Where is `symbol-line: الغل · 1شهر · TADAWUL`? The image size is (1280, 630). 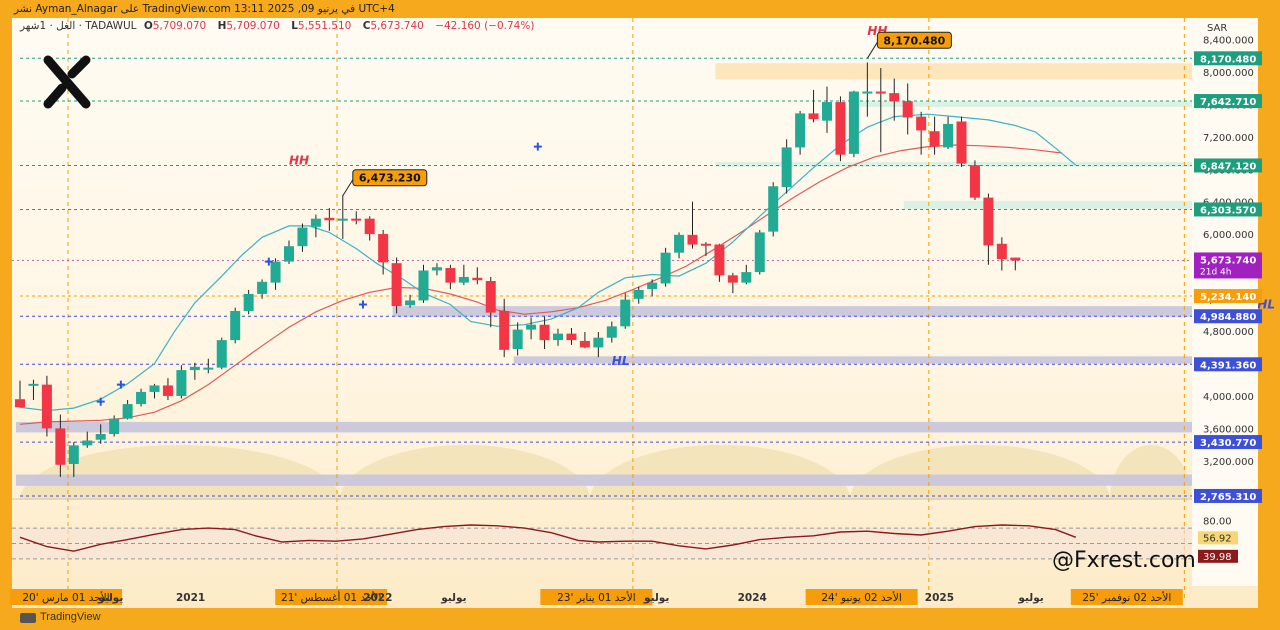 symbol-line: الغل · 1شهر · TADAWUL is located at coordinates (78, 26).